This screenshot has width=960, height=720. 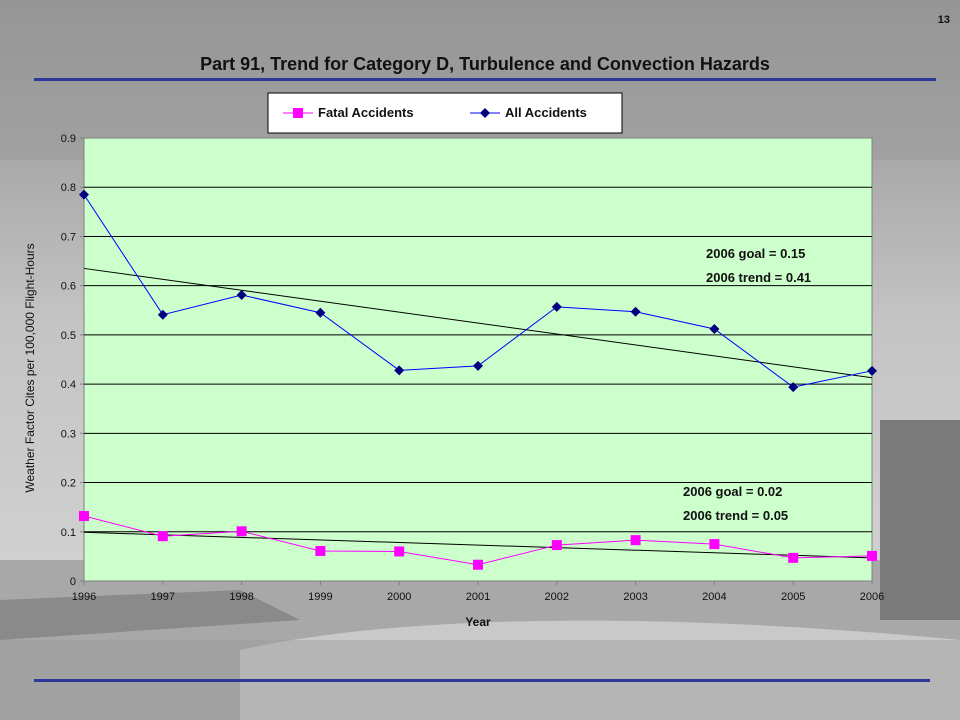 What do you see at coordinates (482, 680) in the screenshot?
I see `footer-divider` at bounding box center [482, 680].